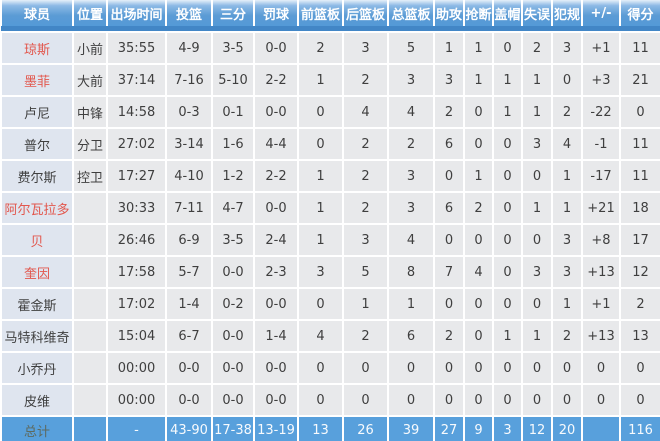 This screenshot has width=660, height=441. What do you see at coordinates (365, 80) in the screenshot?
I see `stat-cell-def-reb: 2` at bounding box center [365, 80].